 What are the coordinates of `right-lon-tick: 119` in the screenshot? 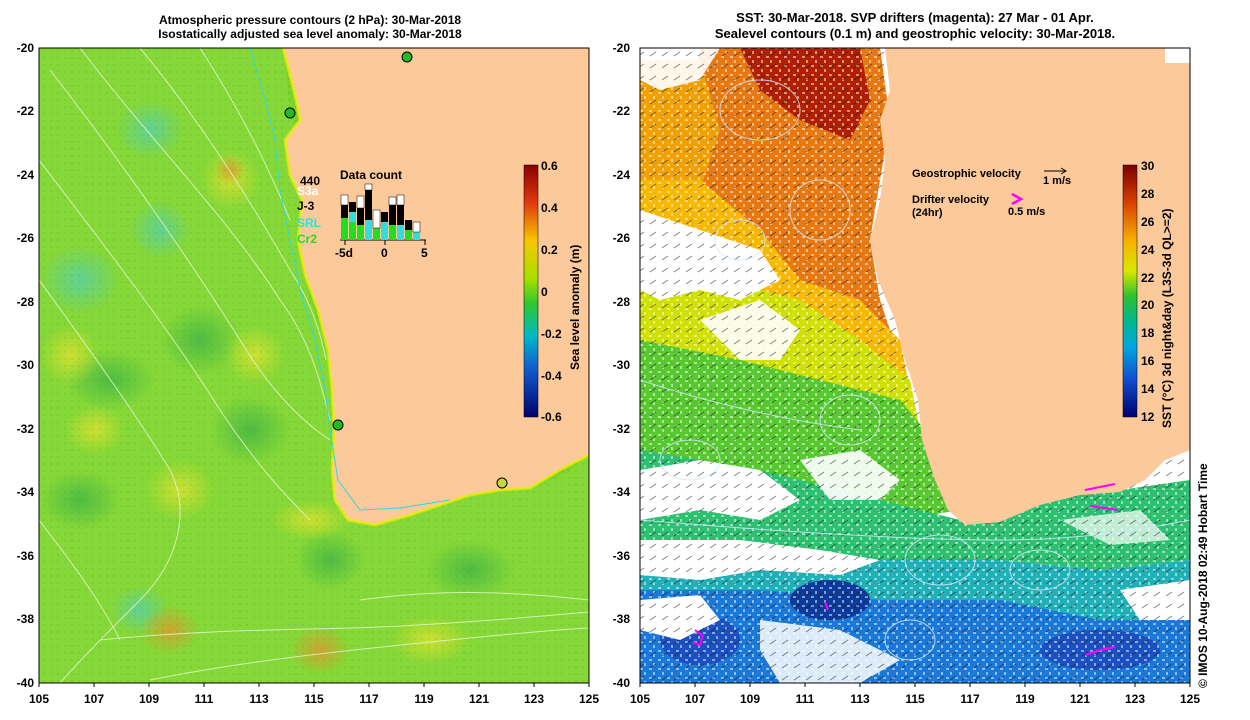 It's located at (1025, 699).